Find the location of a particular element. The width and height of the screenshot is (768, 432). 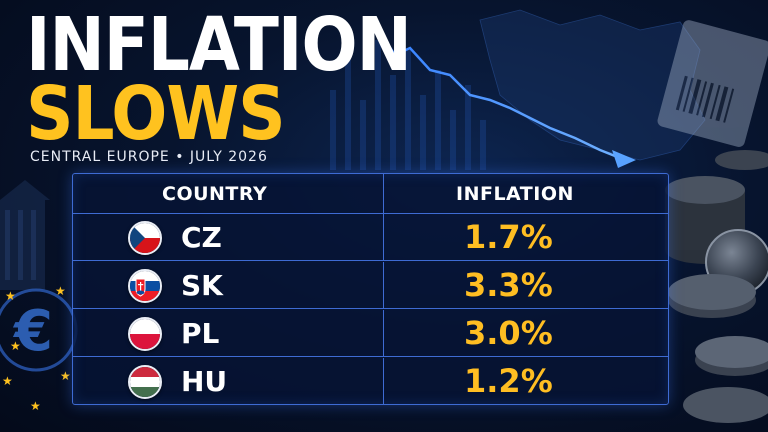

country-cell: PL is located at coordinates (228, 333).